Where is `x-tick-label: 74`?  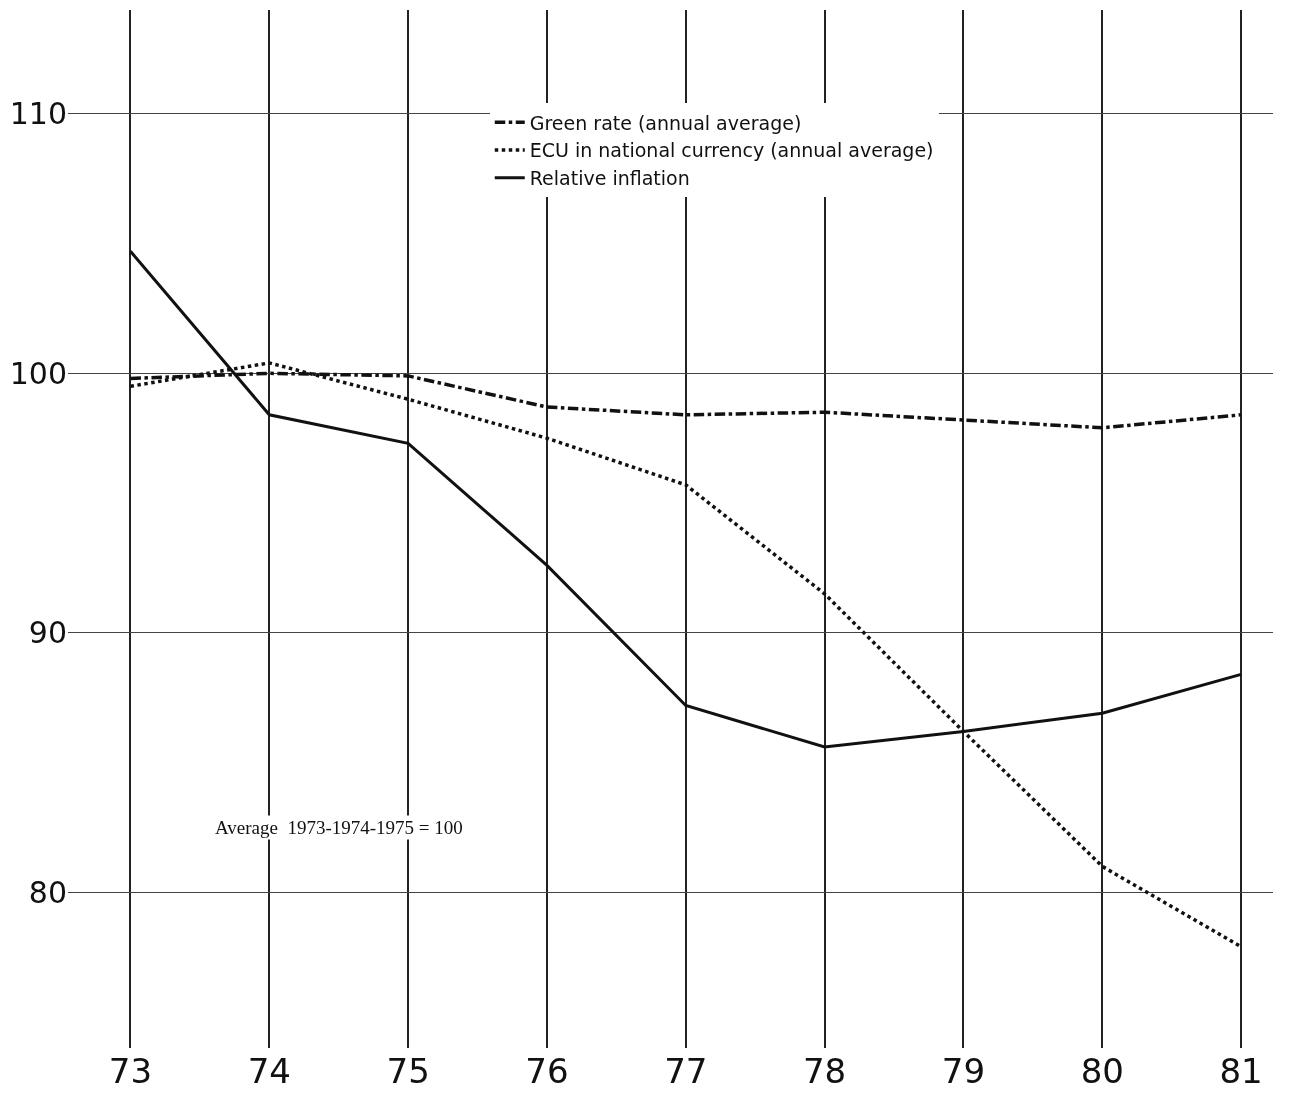 x-tick-label: 74 is located at coordinates (269, 1071).